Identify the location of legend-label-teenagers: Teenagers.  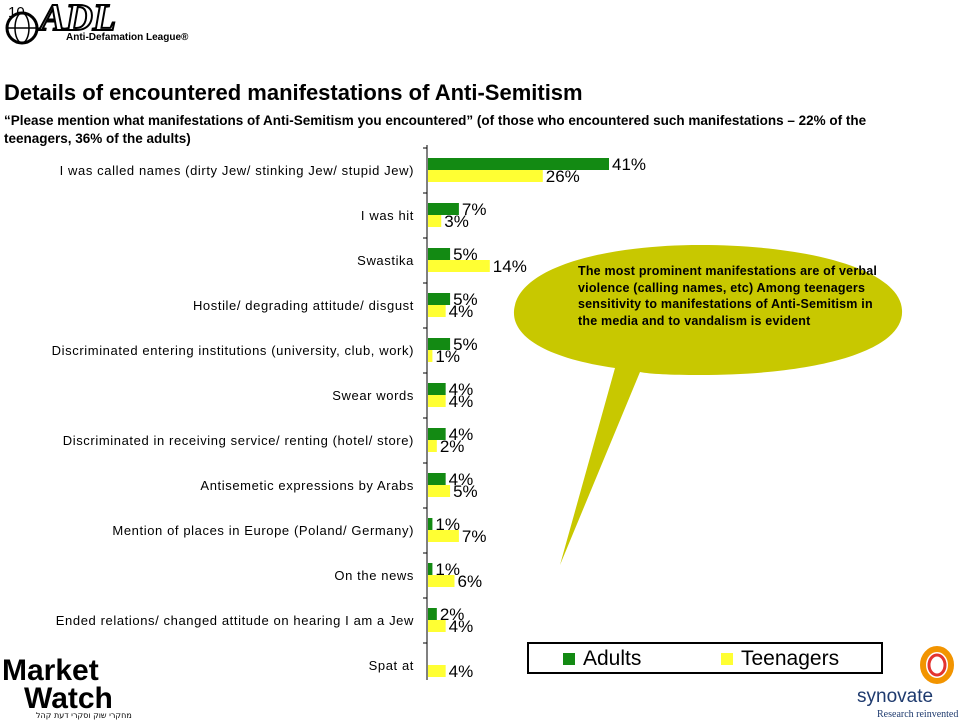
(790, 658).